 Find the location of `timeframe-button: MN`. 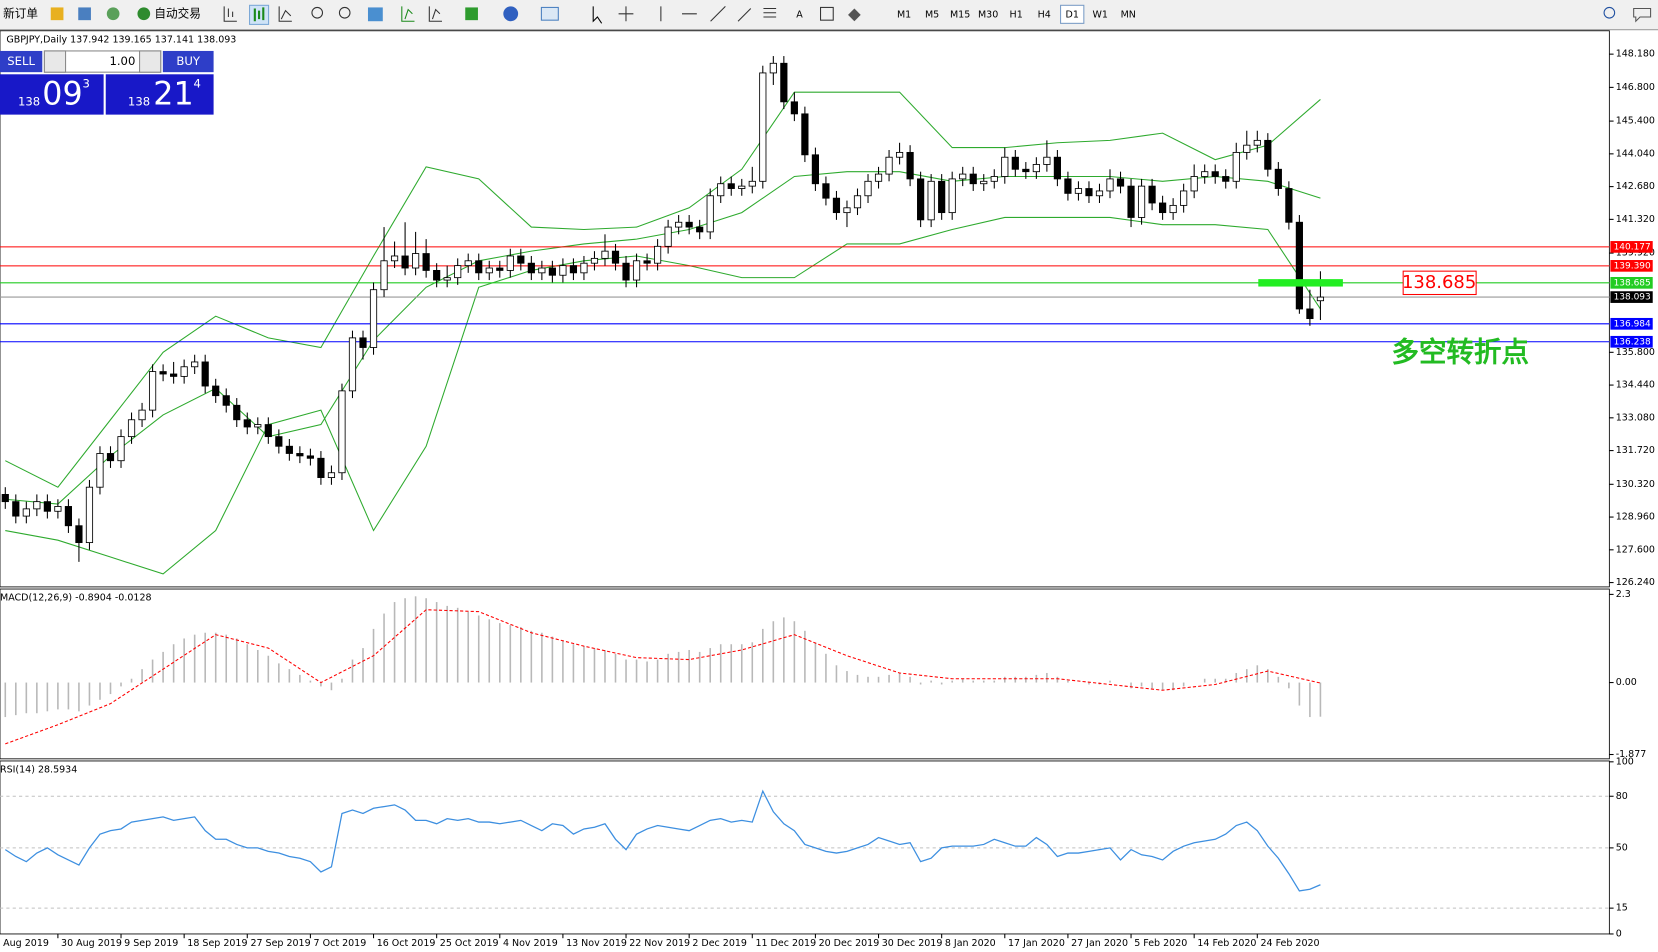

timeframe-button: MN is located at coordinates (1128, 14).